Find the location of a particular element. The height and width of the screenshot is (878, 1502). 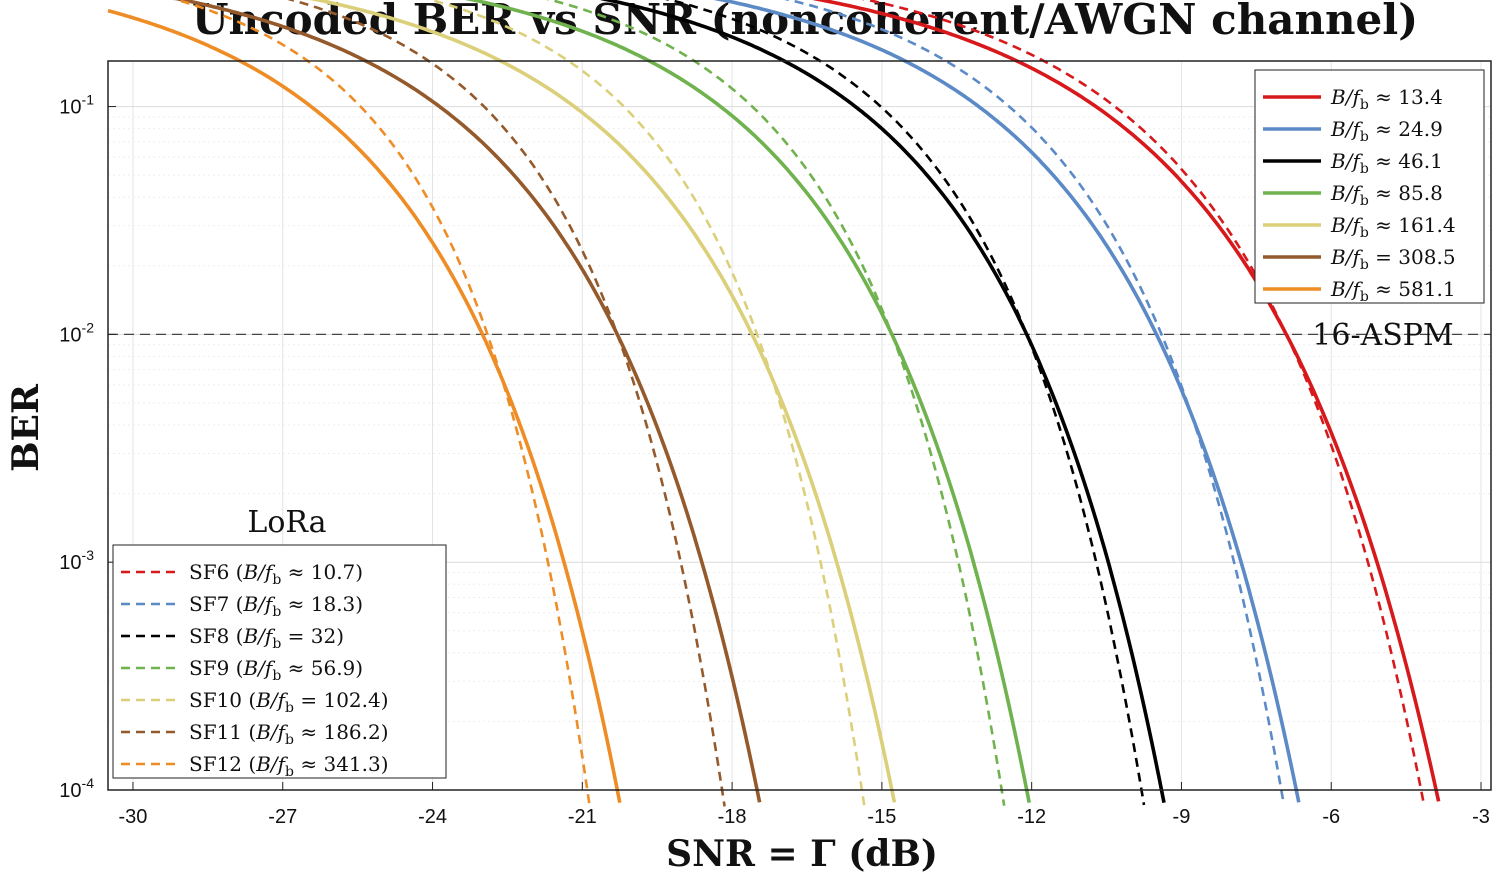

legend-aspm-entry-label: B/fb ≈ 13.4 is located at coordinates (1386, 99).